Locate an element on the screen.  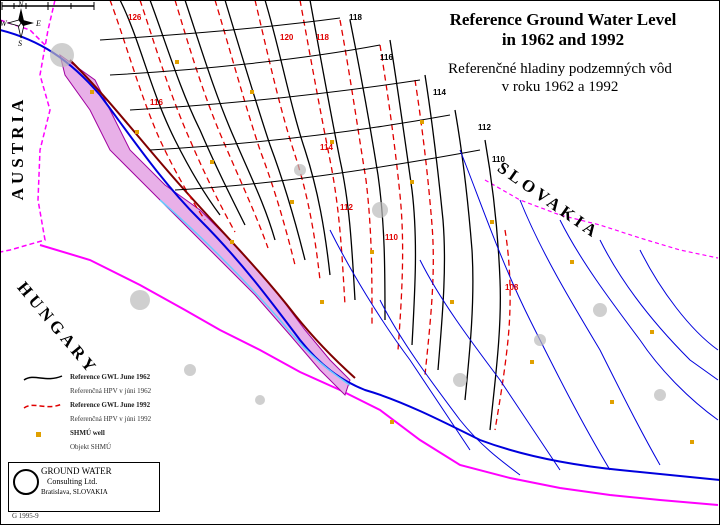
logo-location: Bratislava, SLOVAKIA is located at coordinates (74, 492).